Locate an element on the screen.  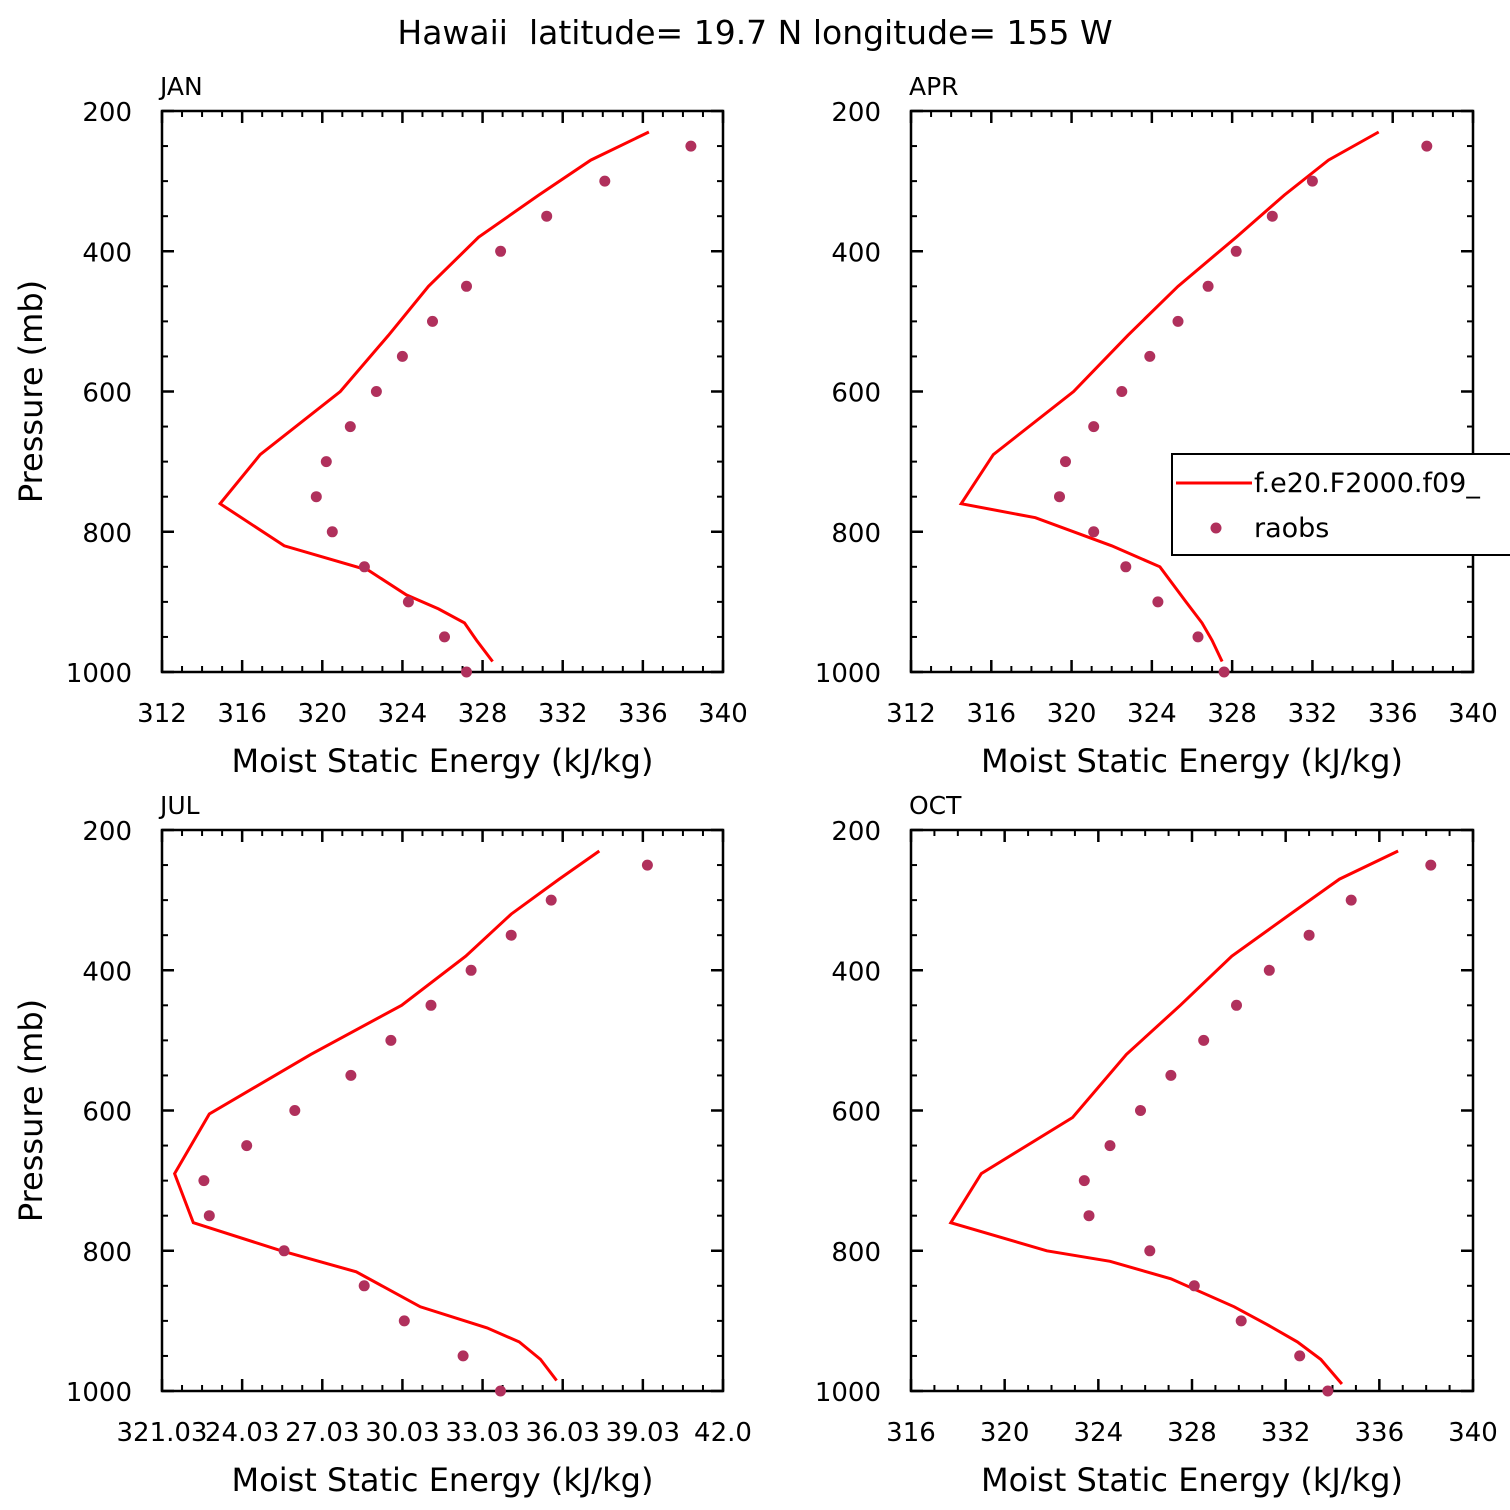
legend: f.e20.F2000.f09_raobs is located at coordinates (1340, 504).